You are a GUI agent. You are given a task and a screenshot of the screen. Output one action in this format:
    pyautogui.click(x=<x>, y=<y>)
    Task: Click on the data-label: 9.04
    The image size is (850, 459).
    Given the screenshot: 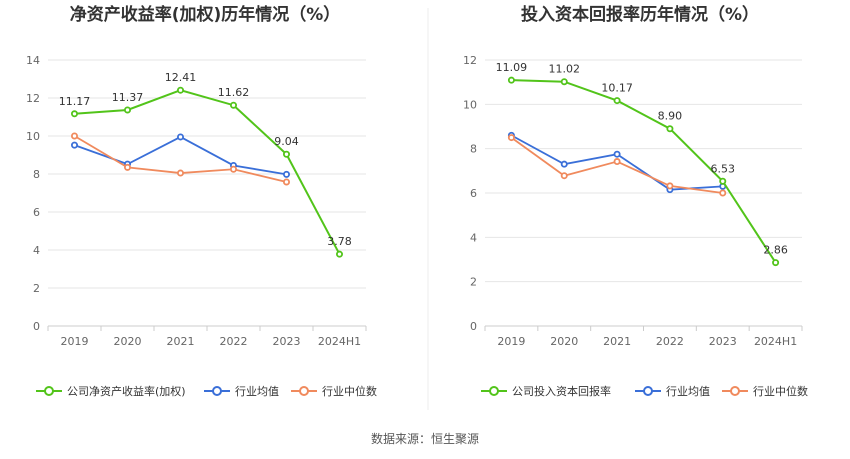 What is the action you would take?
    pyautogui.click(x=286, y=141)
    